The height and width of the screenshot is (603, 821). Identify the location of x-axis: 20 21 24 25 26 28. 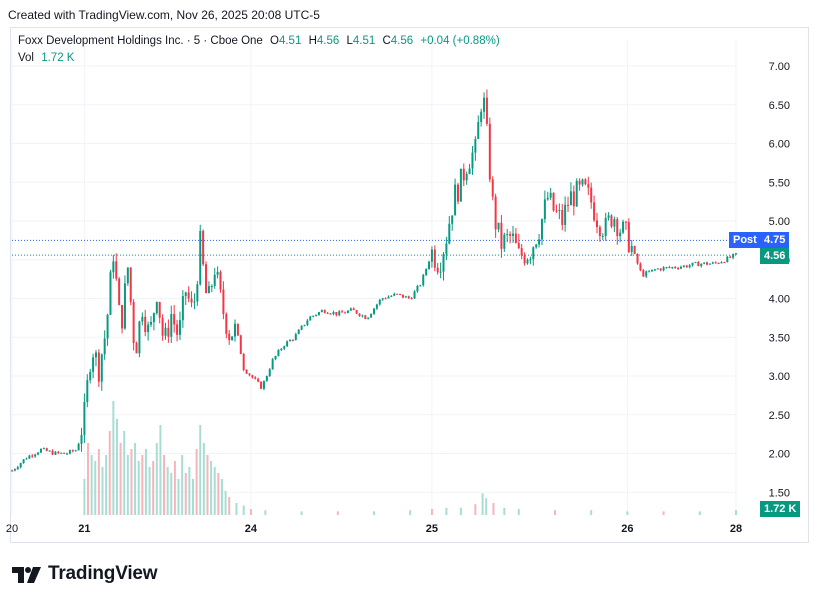
(374, 529).